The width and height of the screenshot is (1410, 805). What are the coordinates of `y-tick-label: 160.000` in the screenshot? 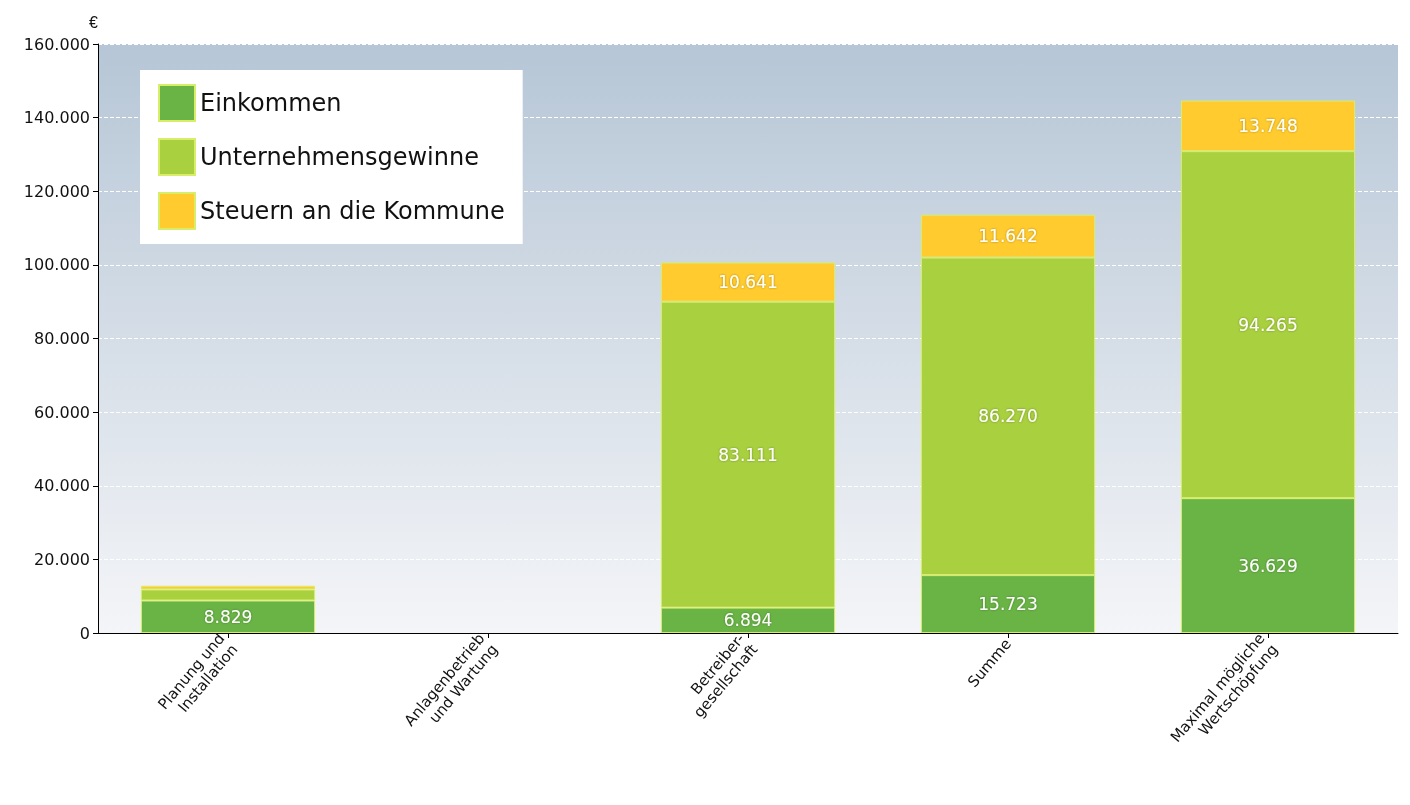 It's located at (56, 44).